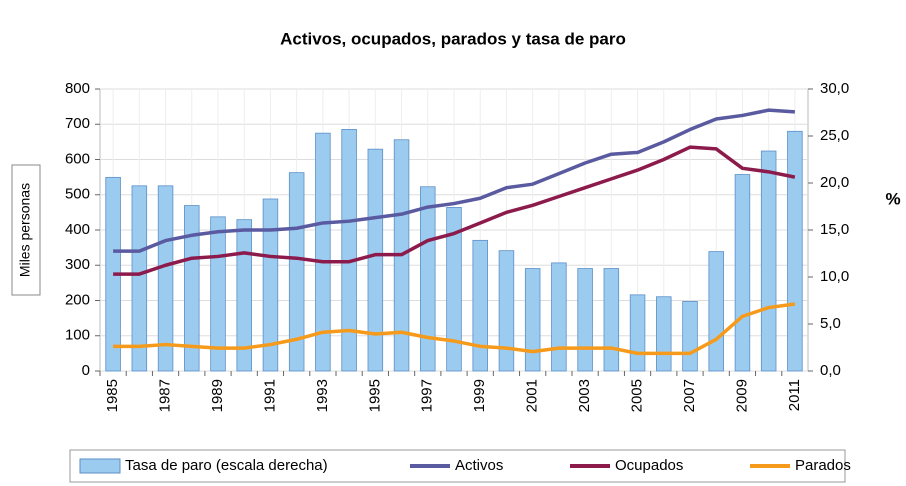  What do you see at coordinates (834, 276) in the screenshot?
I see `y2-tick-label: 10,0` at bounding box center [834, 276].